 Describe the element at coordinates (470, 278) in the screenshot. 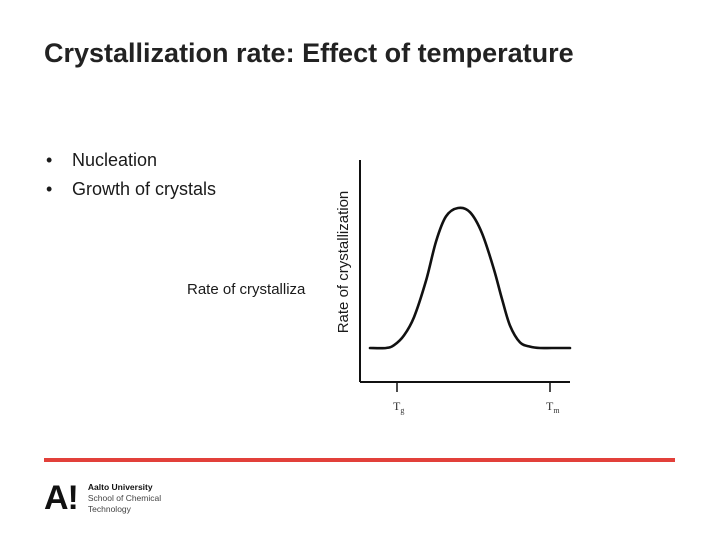

I see `rate-curve` at that location.